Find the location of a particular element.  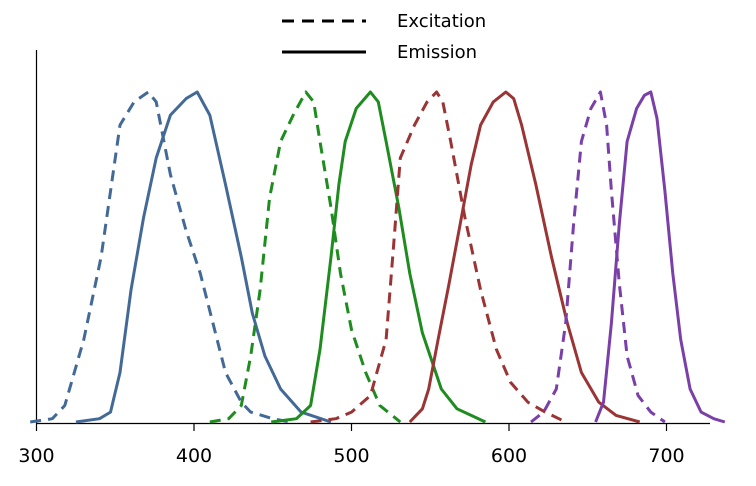

purple-excitation-line is located at coordinates (598, 257).